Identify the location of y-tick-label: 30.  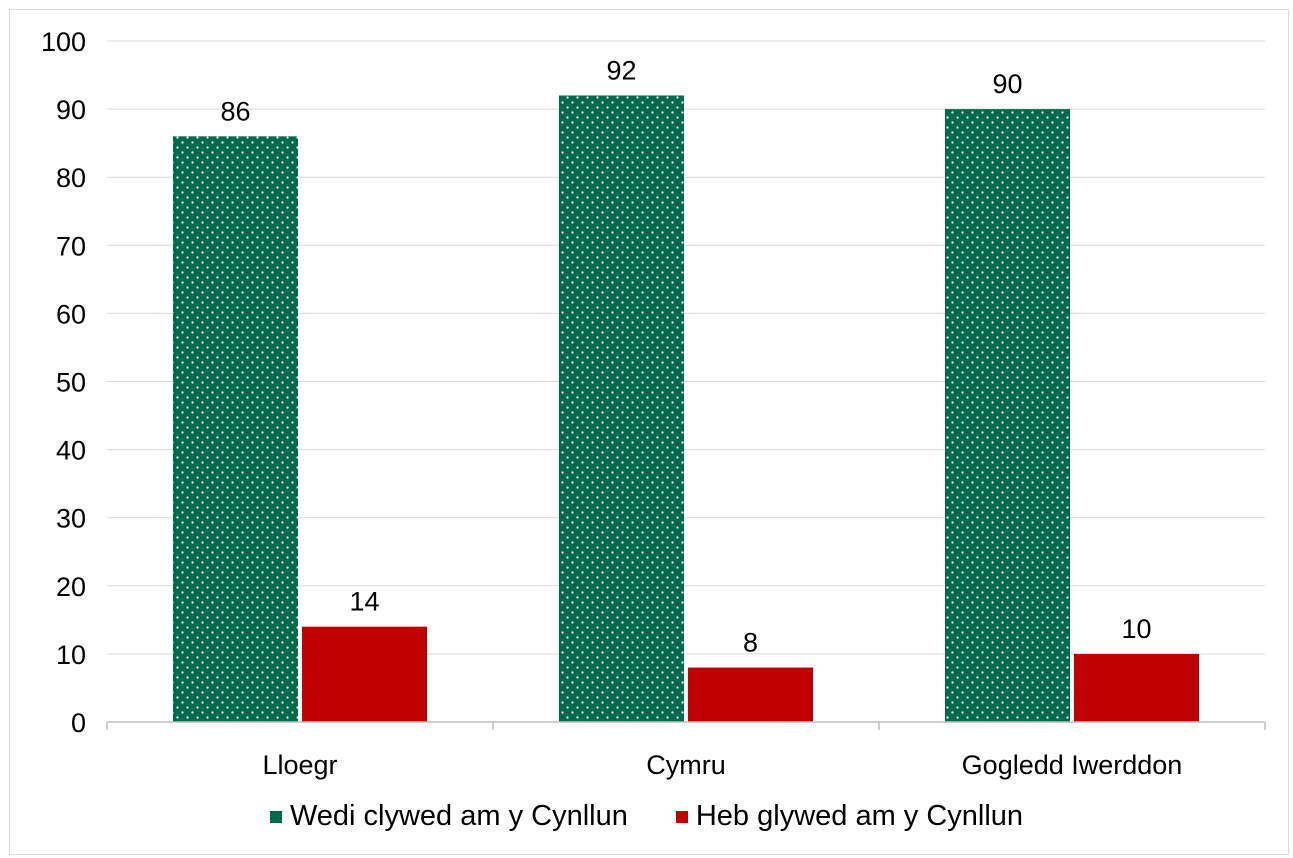
(71, 519).